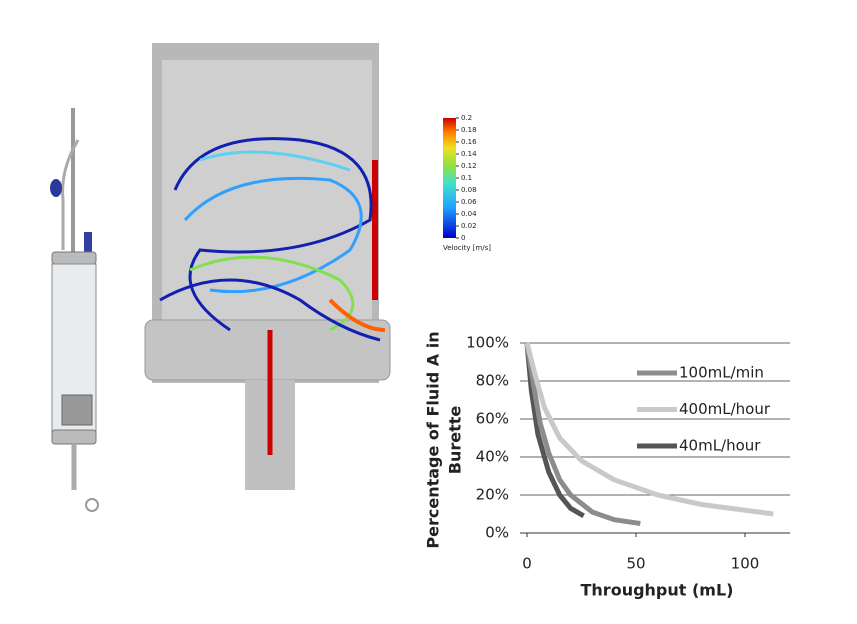 This screenshot has height=624, width=857. What do you see at coordinates (469, 190) in the screenshot?
I see `colorbar-tick-label: 0.08` at bounding box center [469, 190].